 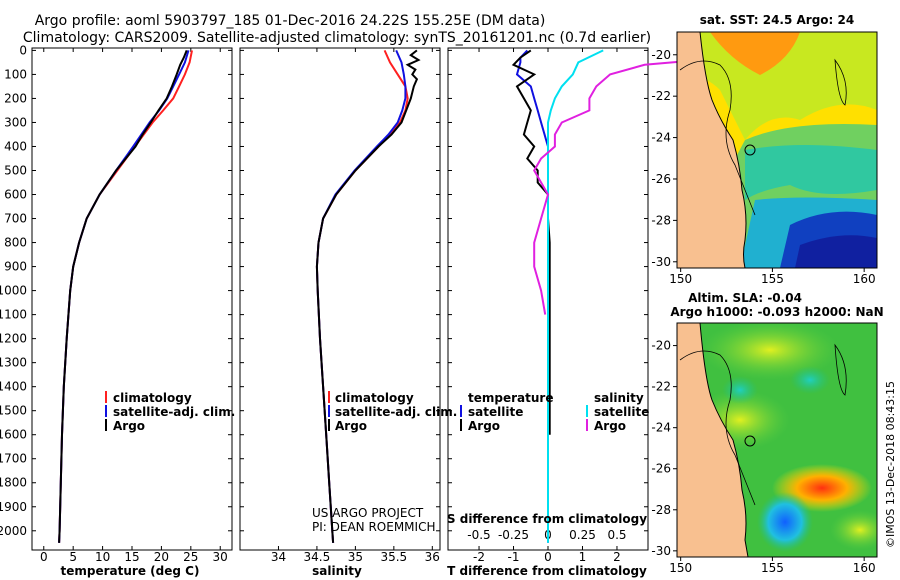 What do you see at coordinates (337, 571) in the screenshot?
I see `salinity-x-label: salinity` at bounding box center [337, 571].